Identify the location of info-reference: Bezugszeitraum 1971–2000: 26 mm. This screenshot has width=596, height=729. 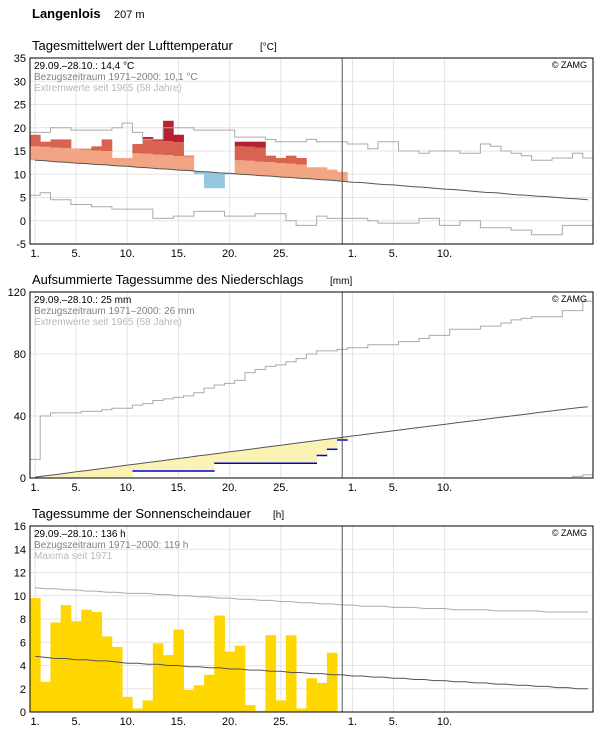
(114, 311).